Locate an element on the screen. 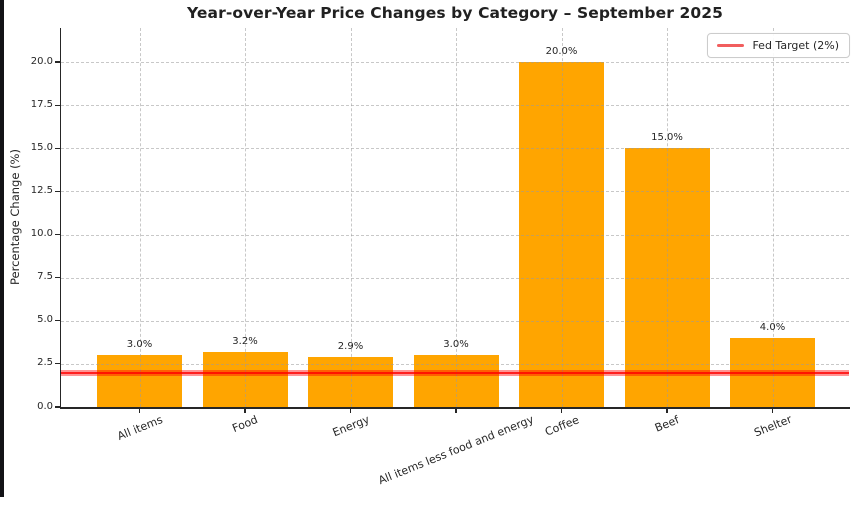 This screenshot has width=852, height=508. bar-value-label: 15.0% is located at coordinates (667, 138).